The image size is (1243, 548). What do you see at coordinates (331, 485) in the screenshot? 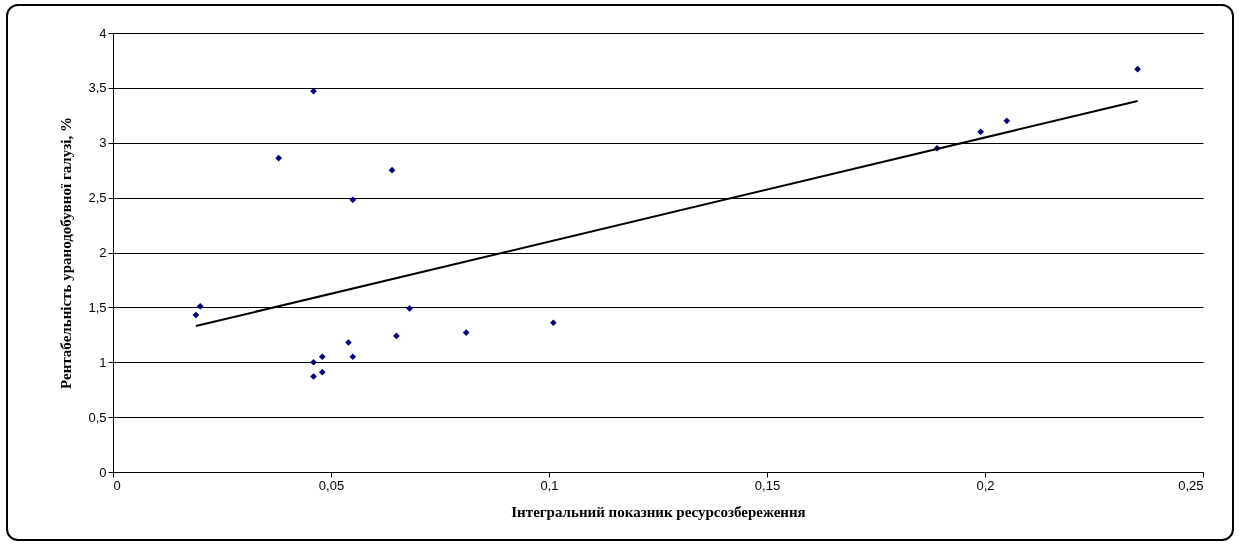
I see `x-tick-label: 0,05` at bounding box center [331, 485].